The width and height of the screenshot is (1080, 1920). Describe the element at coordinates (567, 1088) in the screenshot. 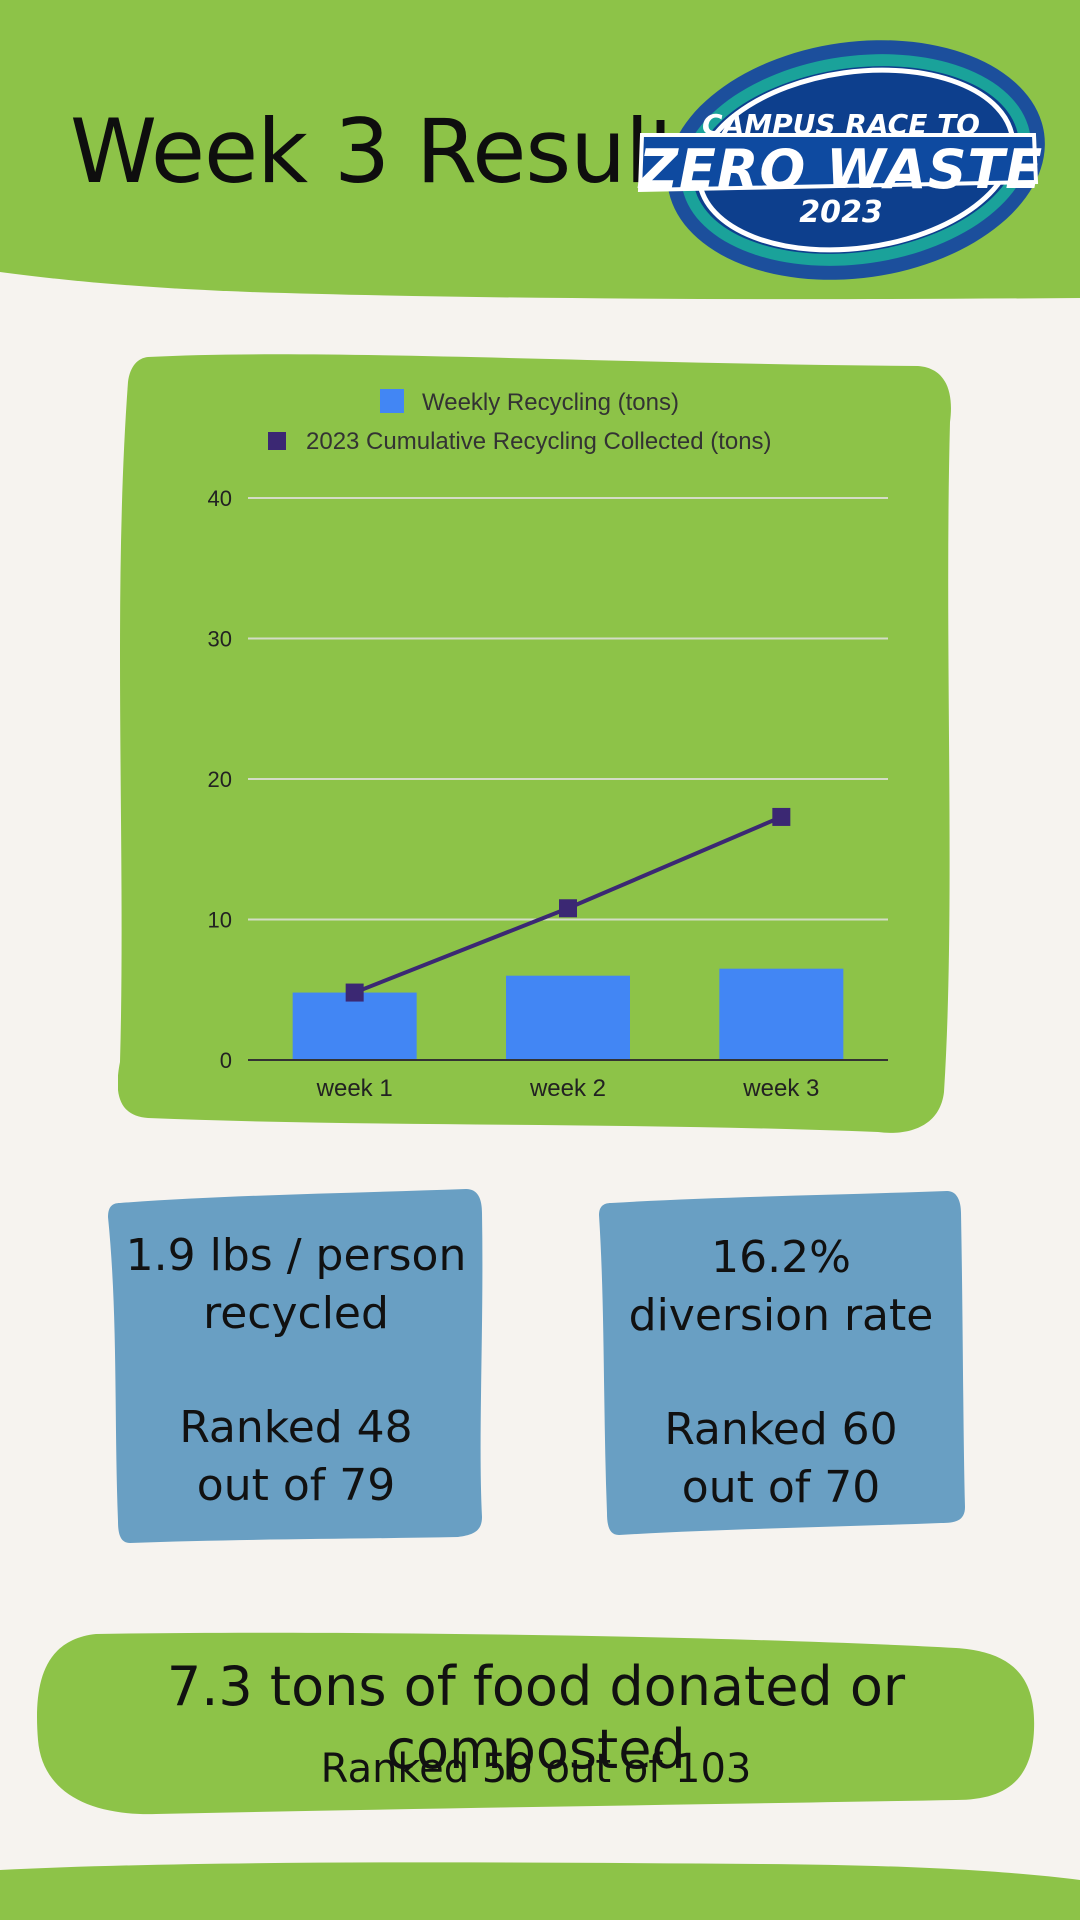

I see `x-tick-label: week 2` at that location.